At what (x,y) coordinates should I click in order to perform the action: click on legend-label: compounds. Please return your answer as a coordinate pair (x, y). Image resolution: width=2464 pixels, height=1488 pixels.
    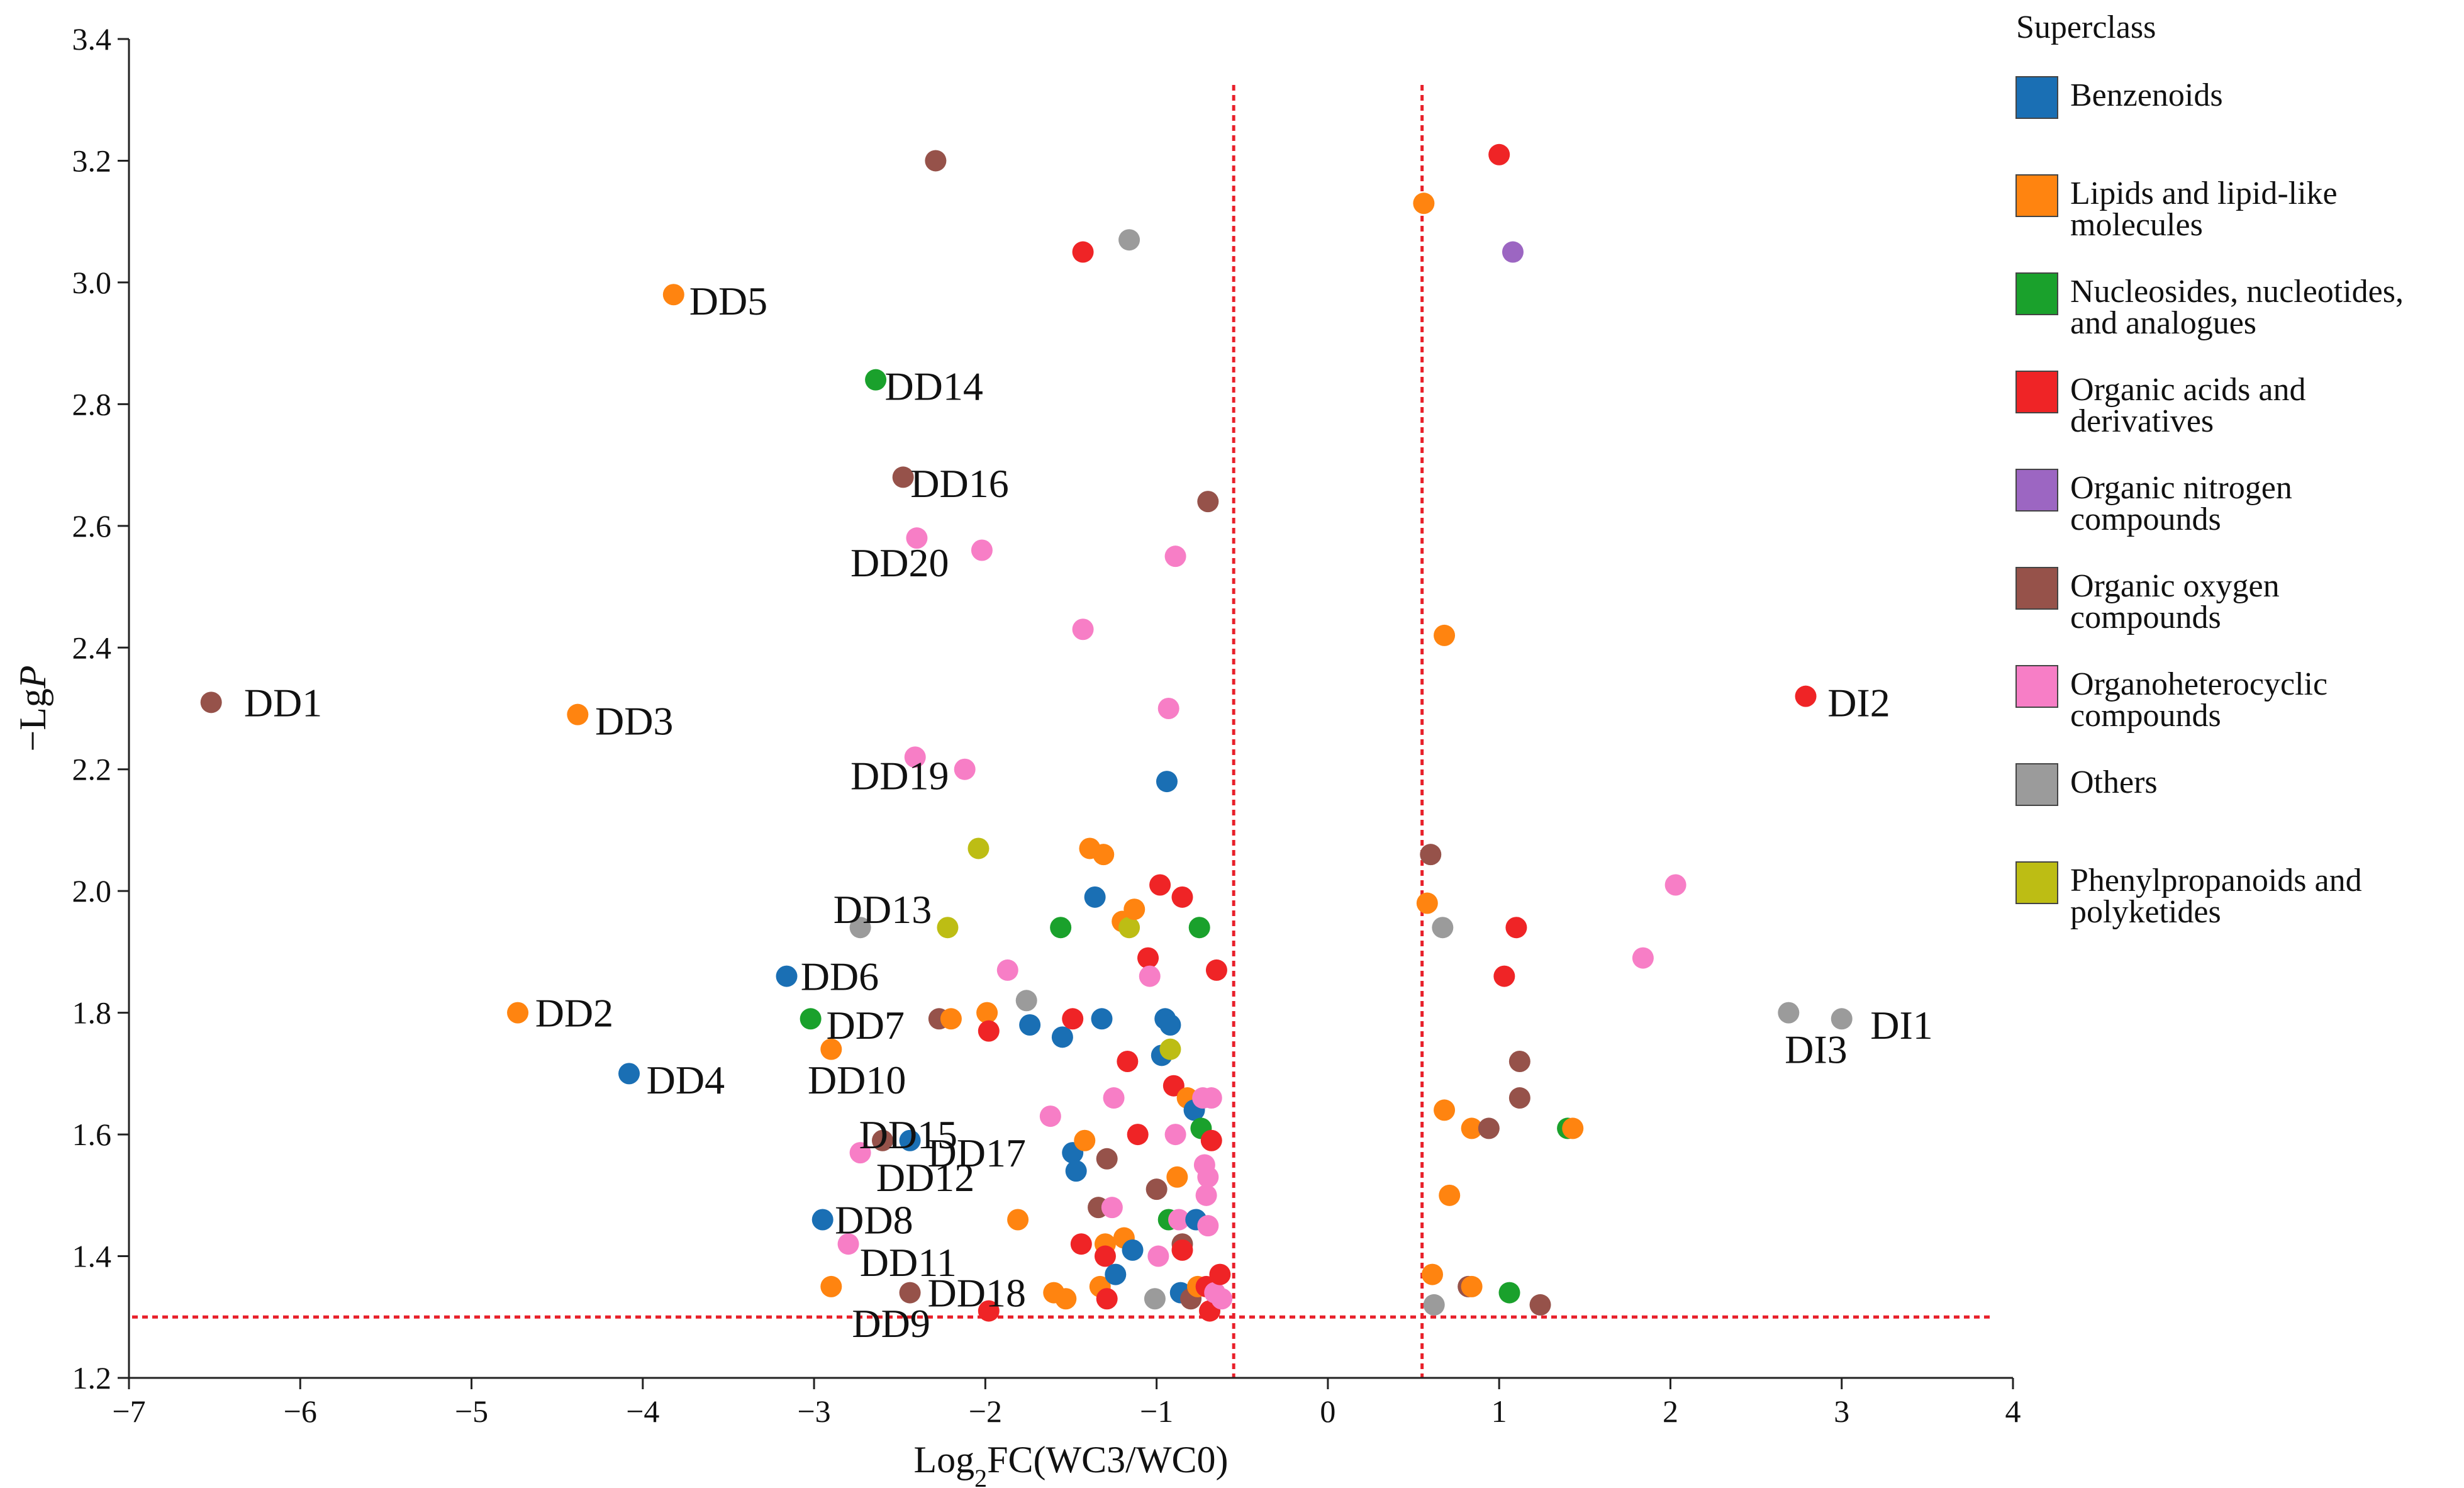
    Looking at the image, I should click on (2146, 617).